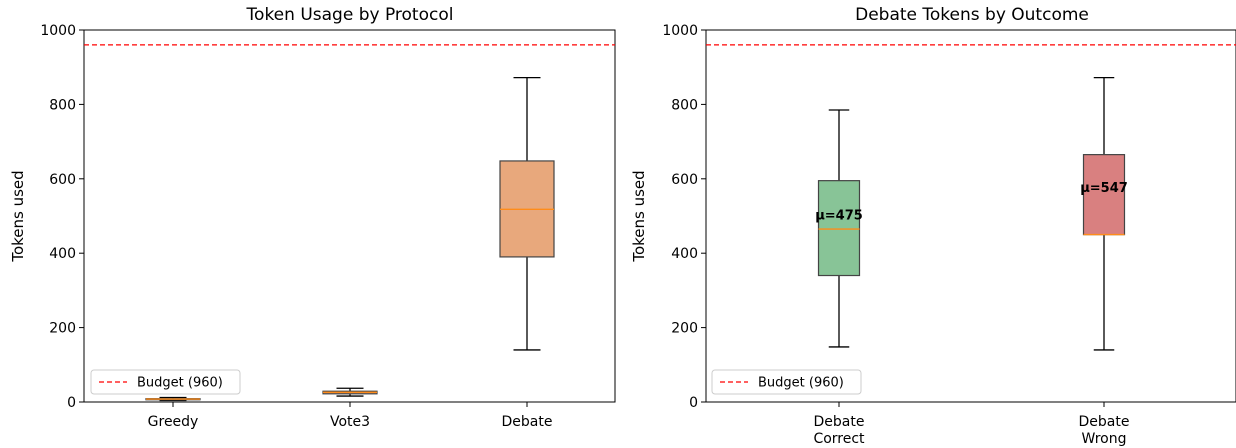  Describe the element at coordinates (350, 422) in the screenshot. I see `x-tick-label: Vote3` at that location.